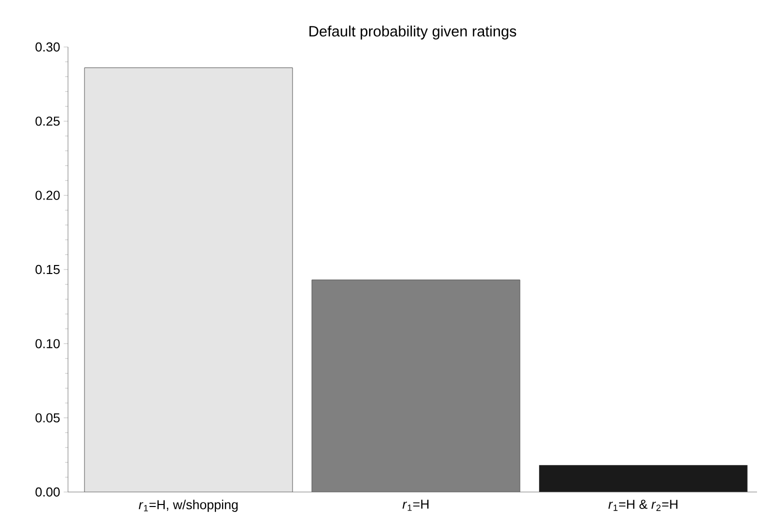 The image size is (760, 525). Describe the element at coordinates (188, 506) in the screenshot. I see `x-tick-label: r$_{1}$=H, w/shopping` at that location.